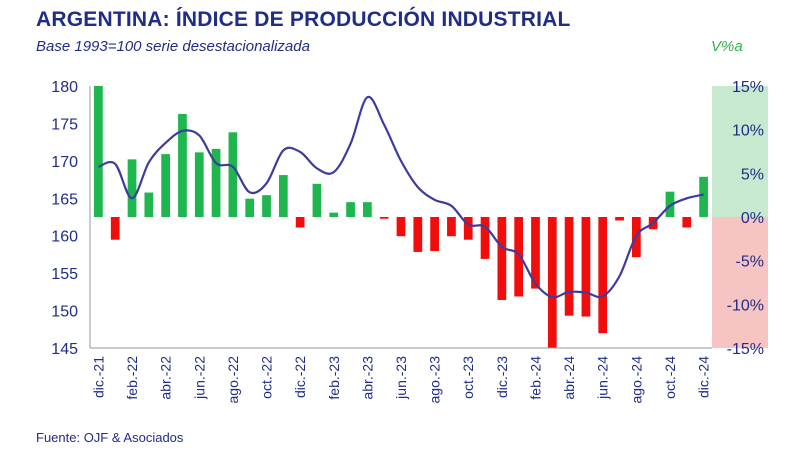  I want to click on right-tick-label: 5%, so click(752, 174).